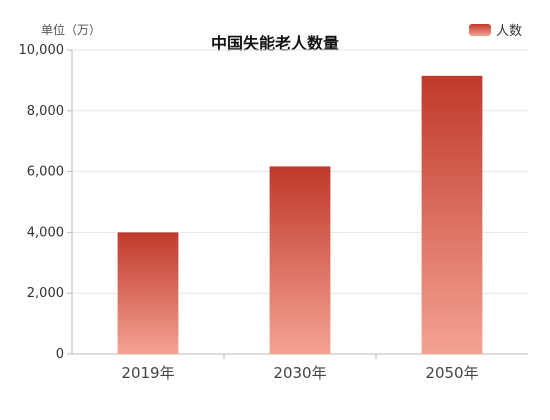  What do you see at coordinates (45, 172) in the screenshot?
I see `y-tick-label: 6,000` at bounding box center [45, 172].